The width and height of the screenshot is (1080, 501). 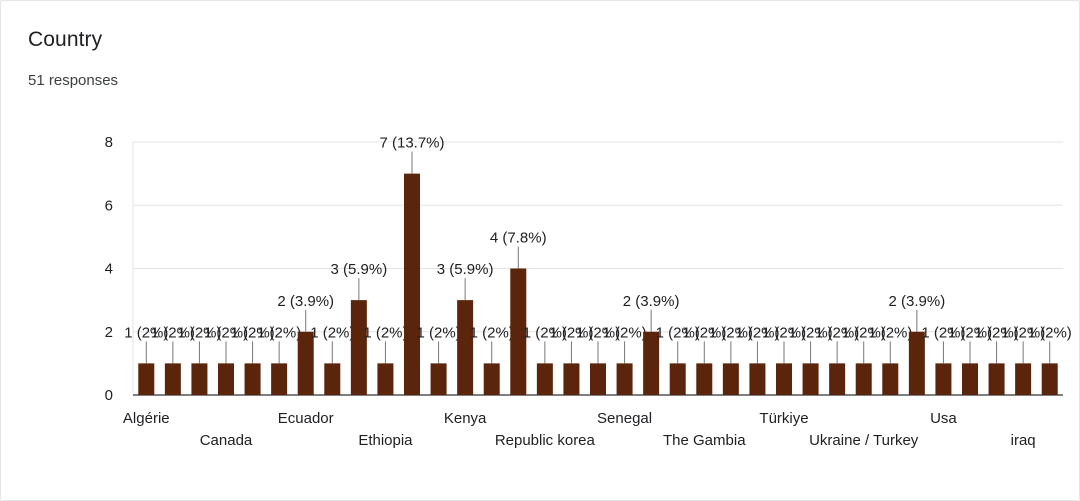 I want to click on response-count: 51 responses, so click(x=73, y=80).